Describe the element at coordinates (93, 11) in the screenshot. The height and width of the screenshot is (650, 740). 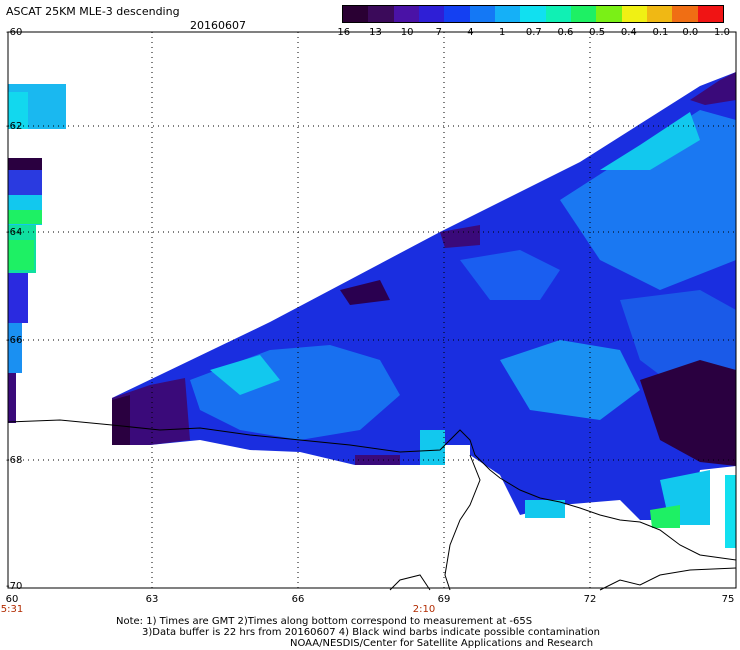
I see `map-title: ASCAT 25KM MLE-3 descending` at that location.